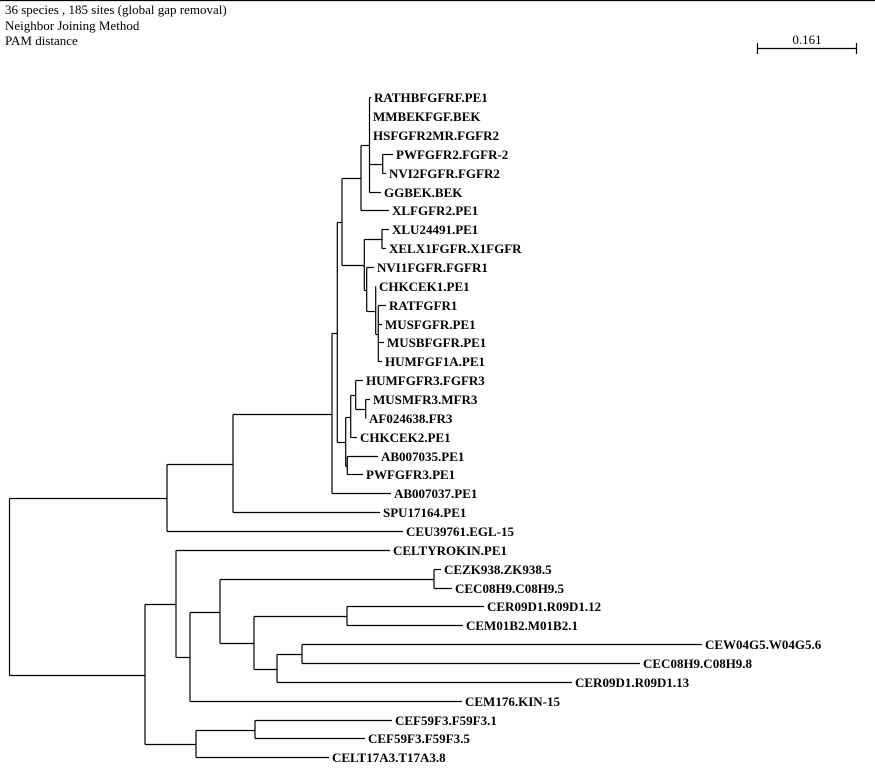  Describe the element at coordinates (423, 305) in the screenshot. I see `leaf-label: RATFGFR1` at that location.